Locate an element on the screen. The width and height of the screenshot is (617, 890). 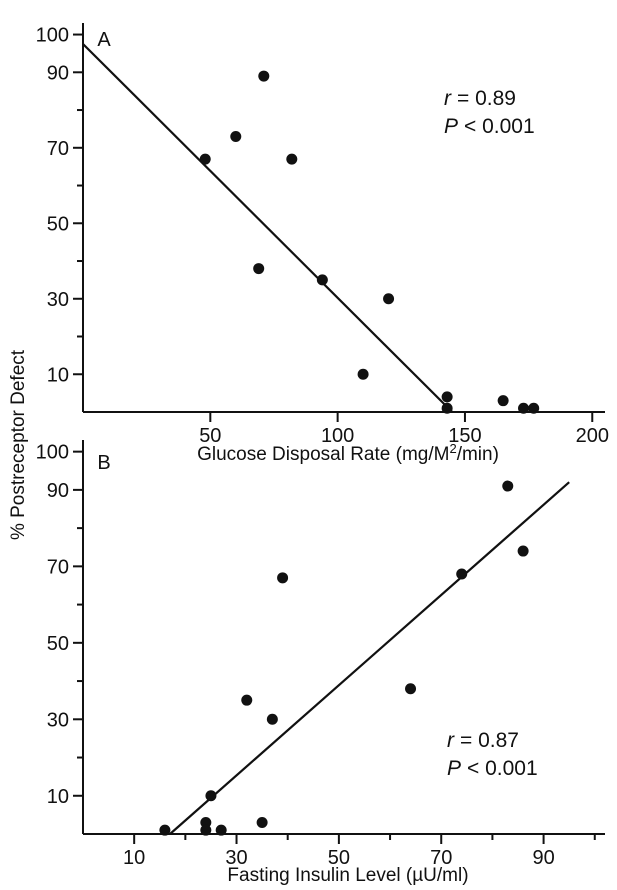
x-tick-label: 30 is located at coordinates (236, 858).